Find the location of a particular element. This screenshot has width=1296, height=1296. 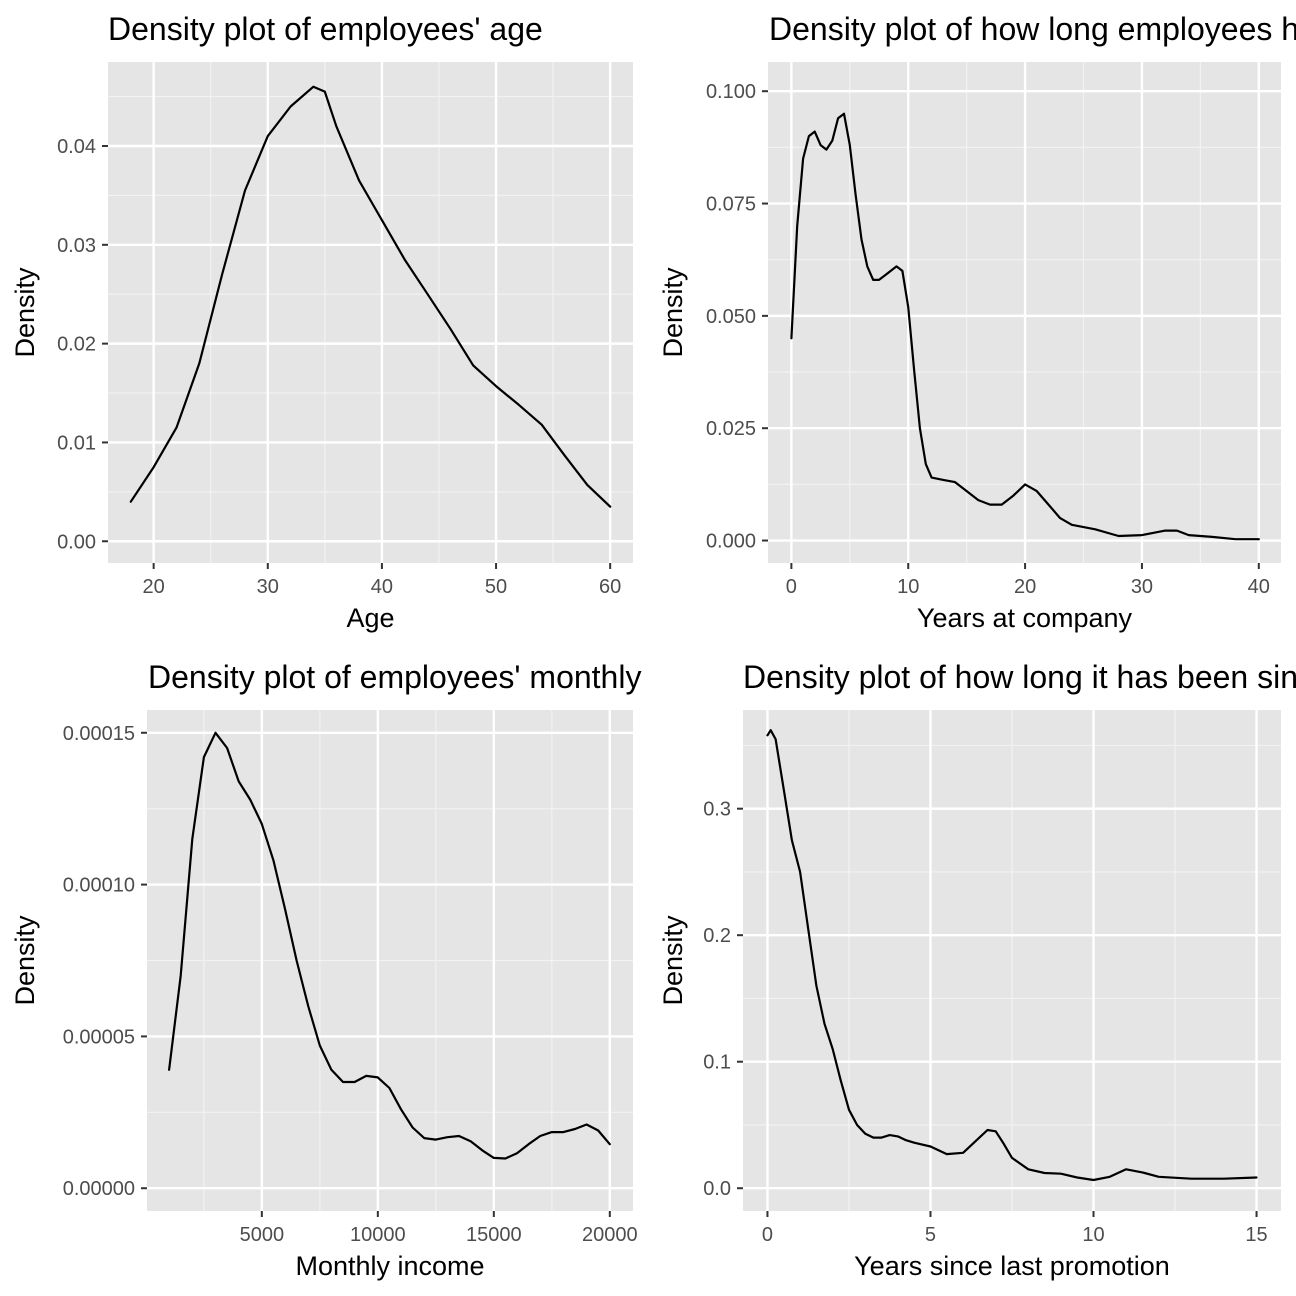

x-tick-label: 15000 is located at coordinates (494, 1235).